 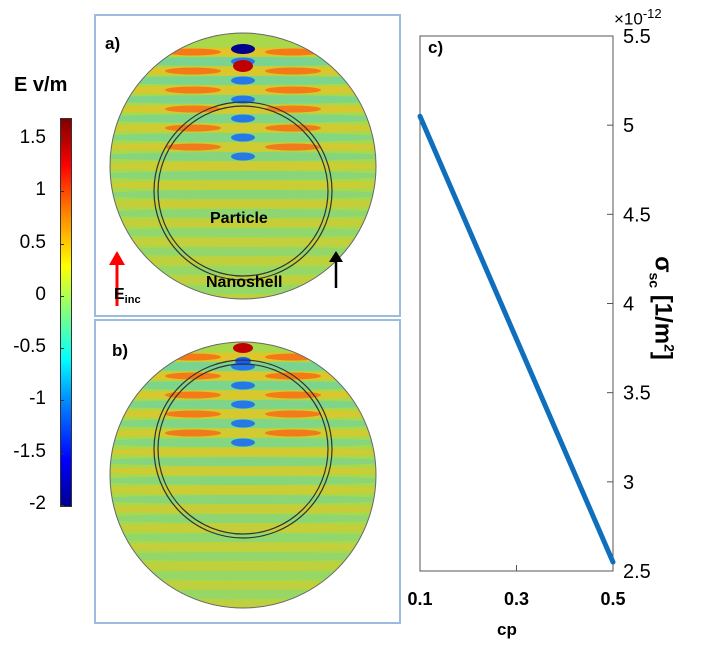 I want to click on colorbar-tick-label: 0.5, so click(x=32, y=242).